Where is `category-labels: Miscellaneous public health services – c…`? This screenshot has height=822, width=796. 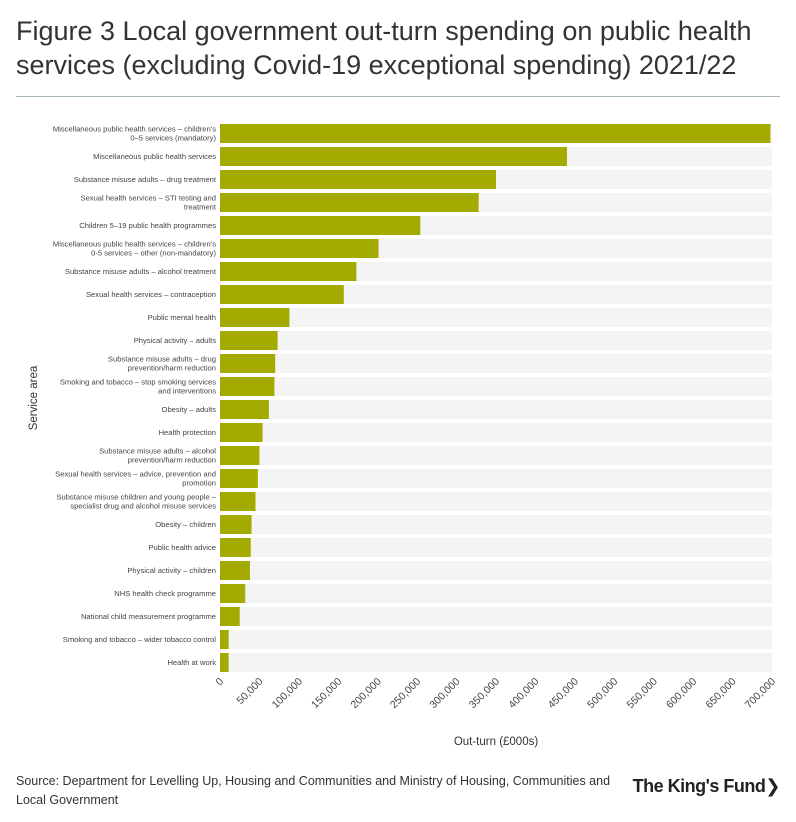 category-labels: Miscellaneous public health services – c… is located at coordinates (135, 396).